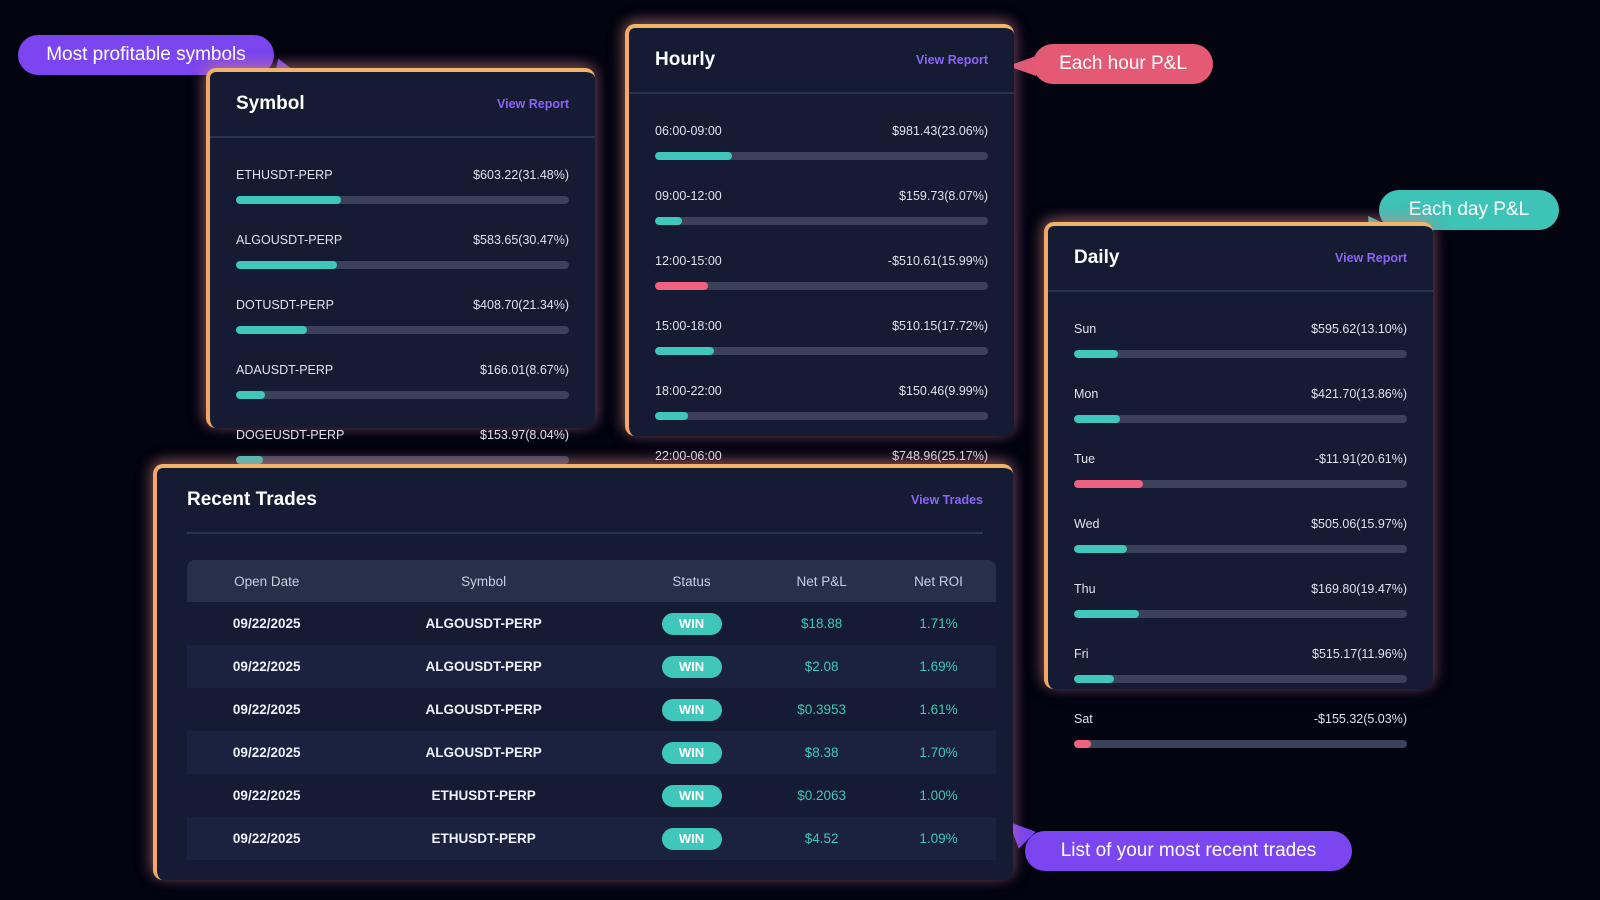  What do you see at coordinates (938, 752) in the screenshot?
I see `net-roi-cell: 1.70%` at bounding box center [938, 752].